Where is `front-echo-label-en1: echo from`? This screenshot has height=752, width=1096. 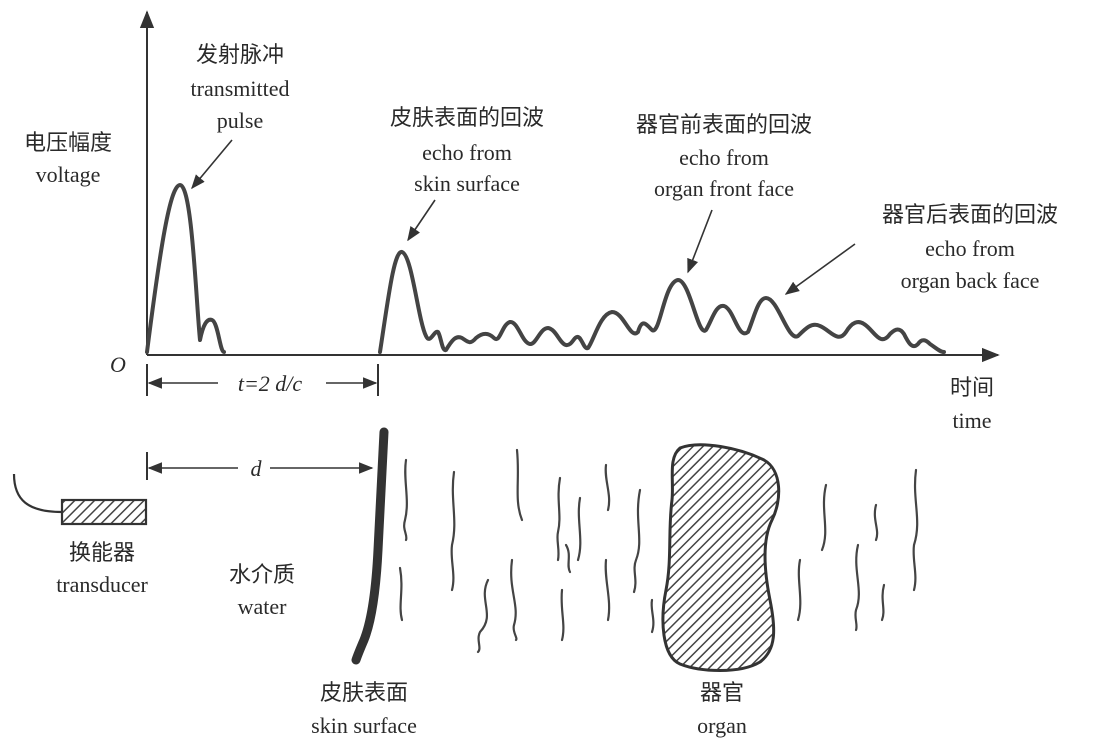 front-echo-label-en1: echo from is located at coordinates (724, 157).